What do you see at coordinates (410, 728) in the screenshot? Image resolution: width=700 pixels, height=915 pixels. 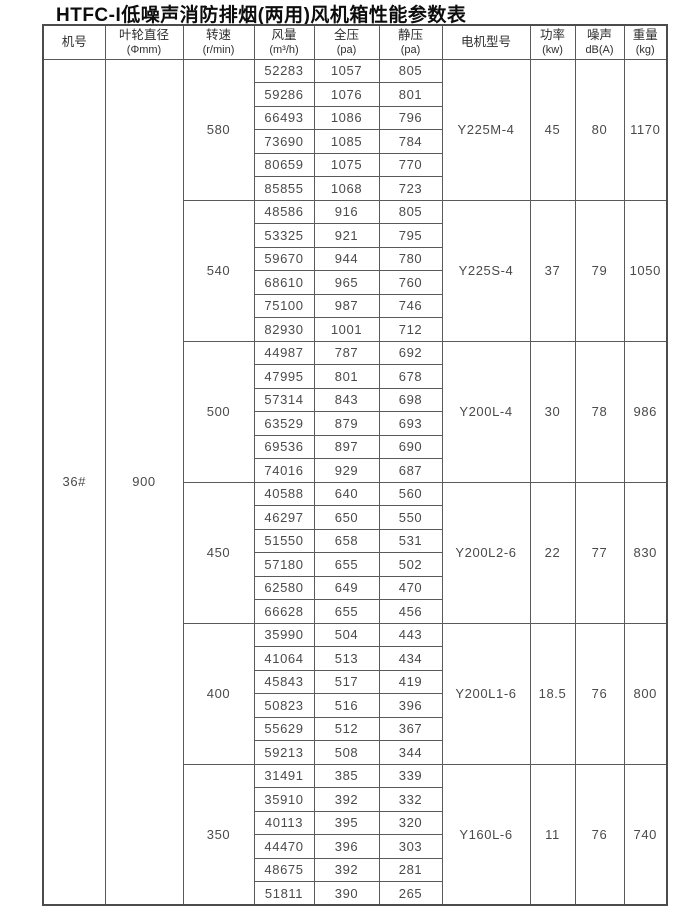 I see `static-pressure-cell: 367` at bounding box center [410, 728].